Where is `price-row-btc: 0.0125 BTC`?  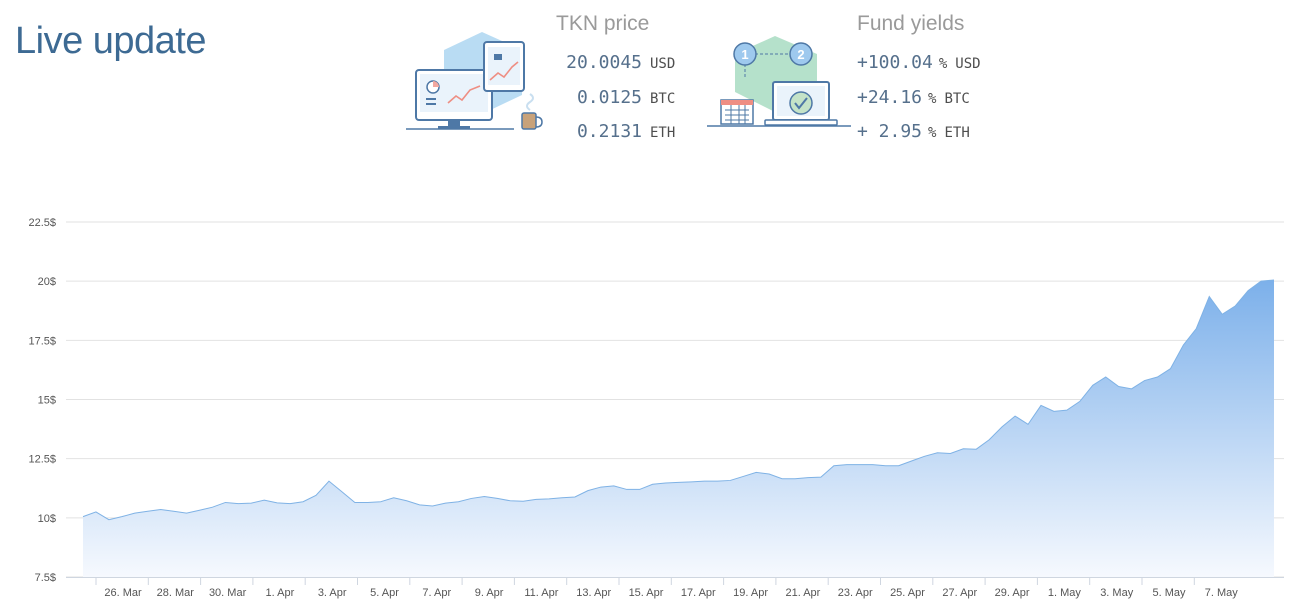 price-row-btc: 0.0125 BTC is located at coordinates (615, 104).